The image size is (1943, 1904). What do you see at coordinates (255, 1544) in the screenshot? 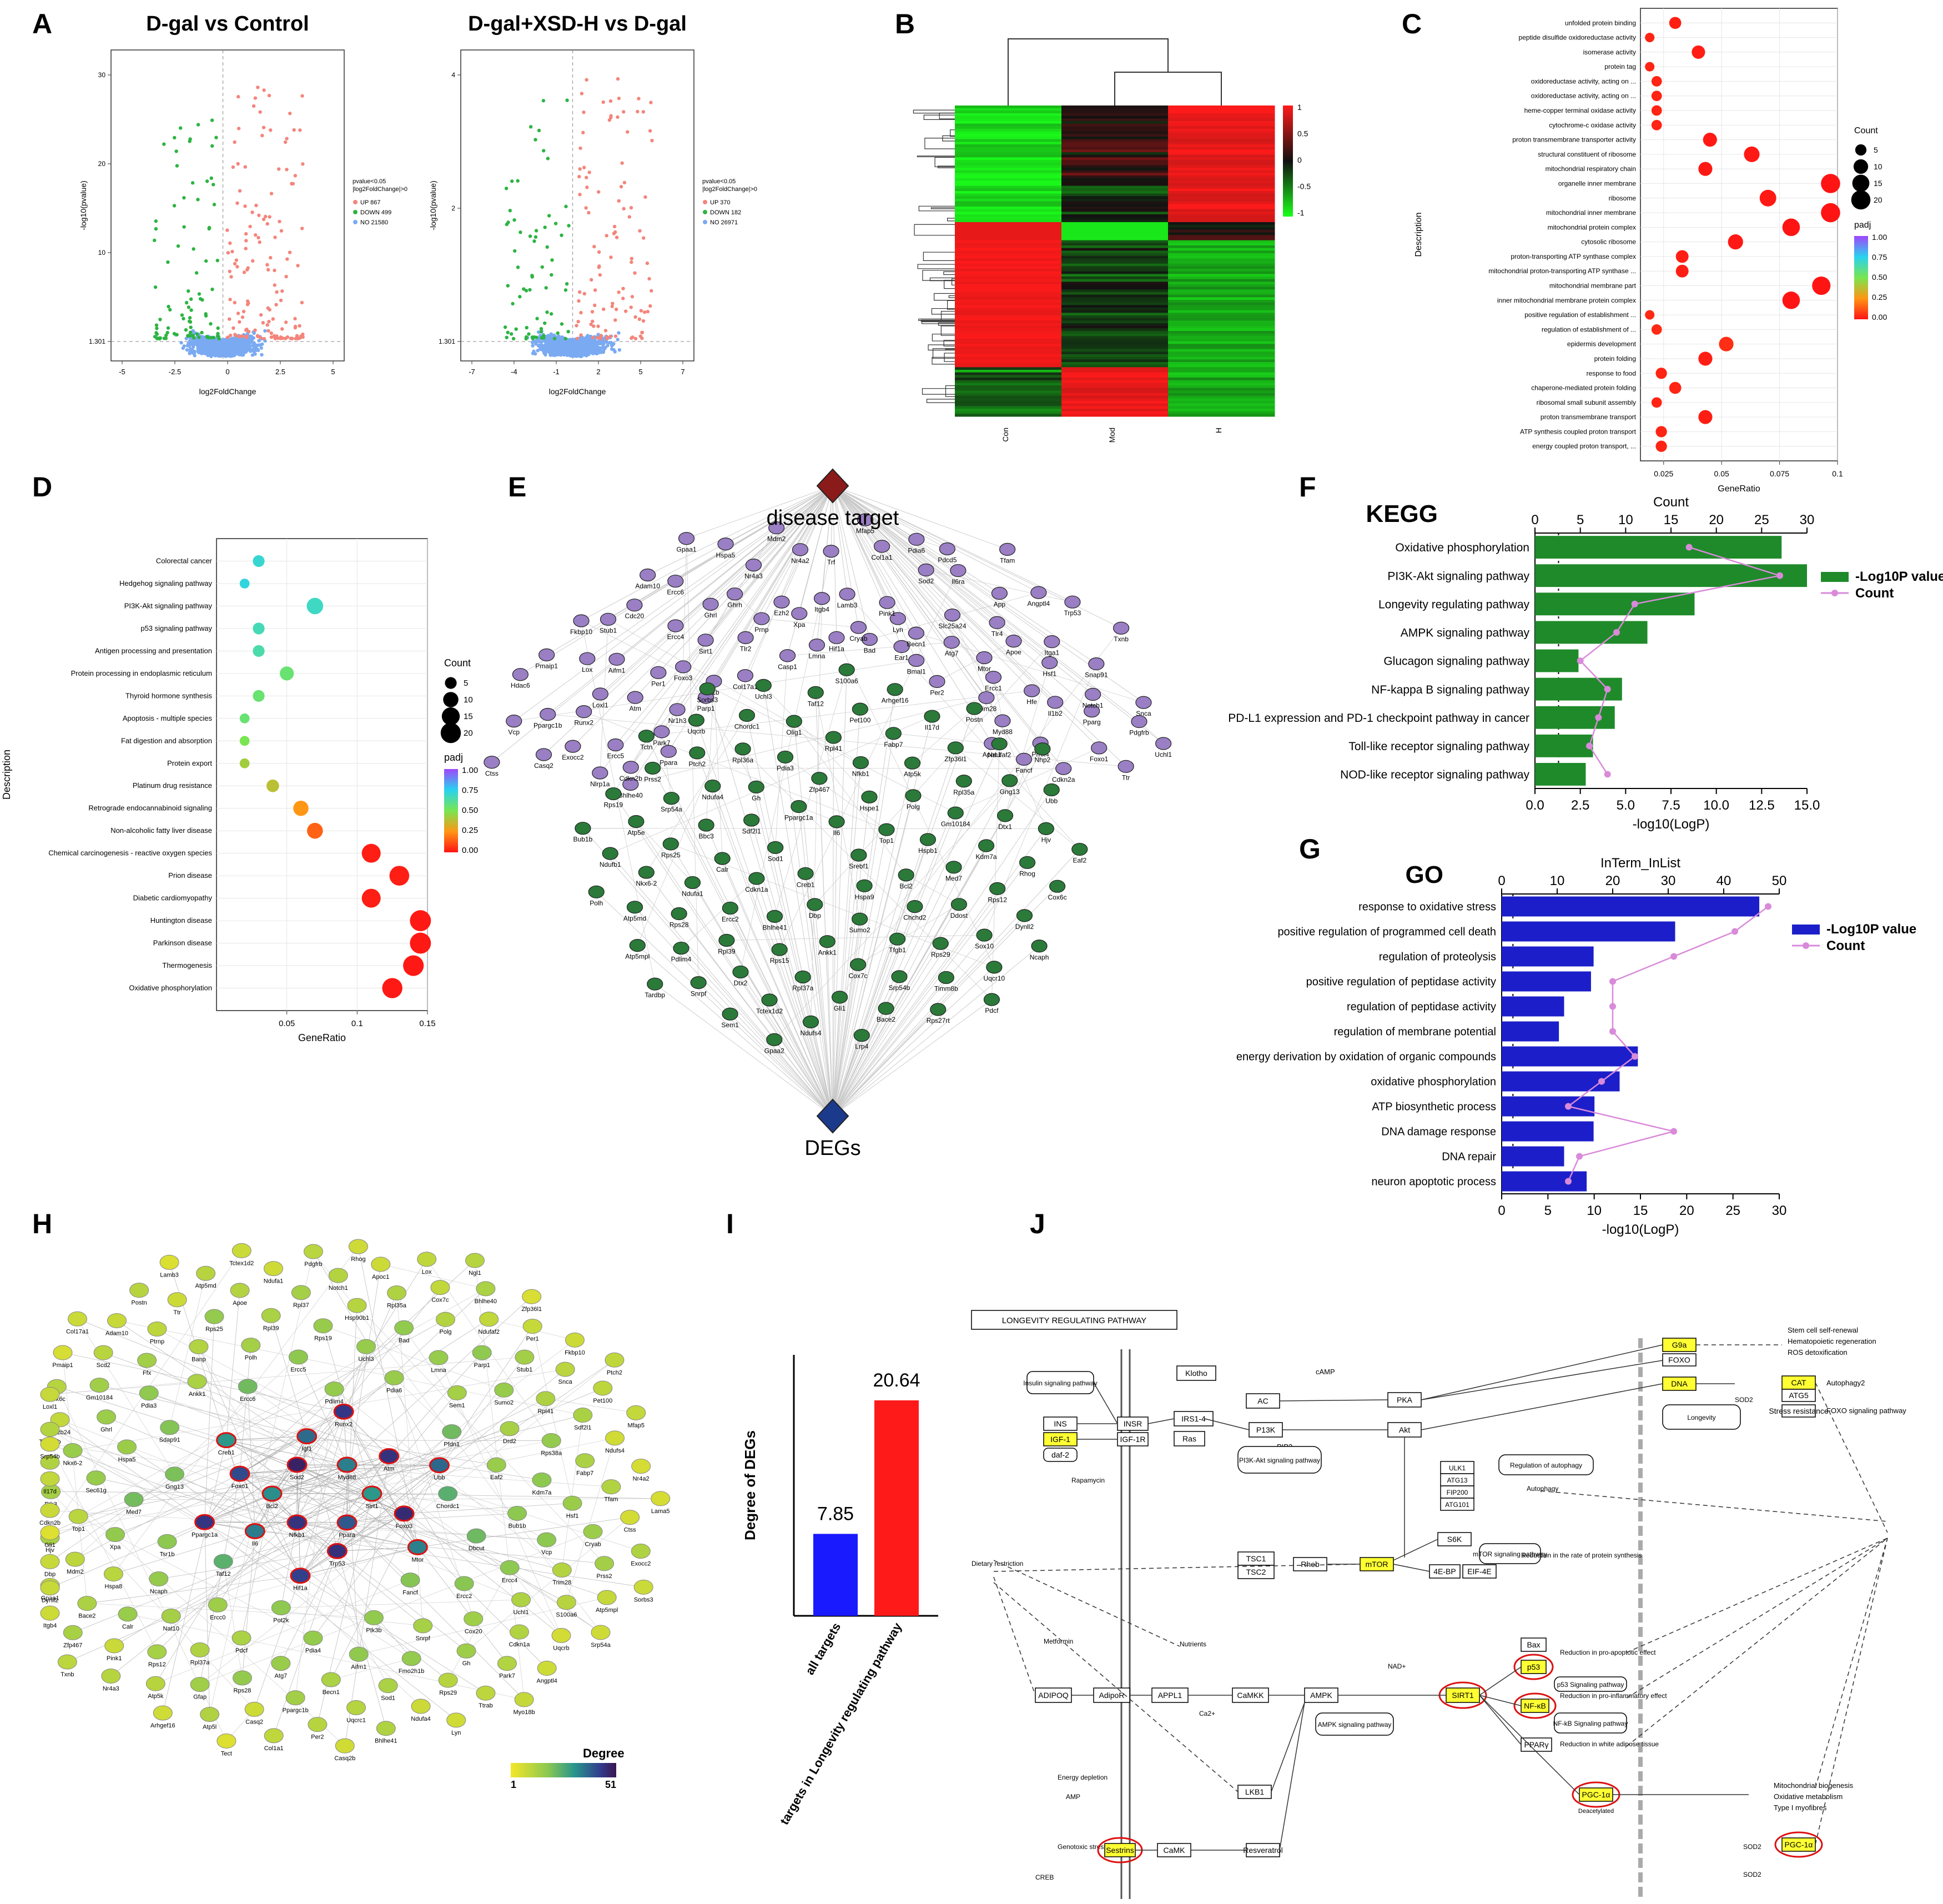
I see `ppi-node-label: Il6` at bounding box center [255, 1544].